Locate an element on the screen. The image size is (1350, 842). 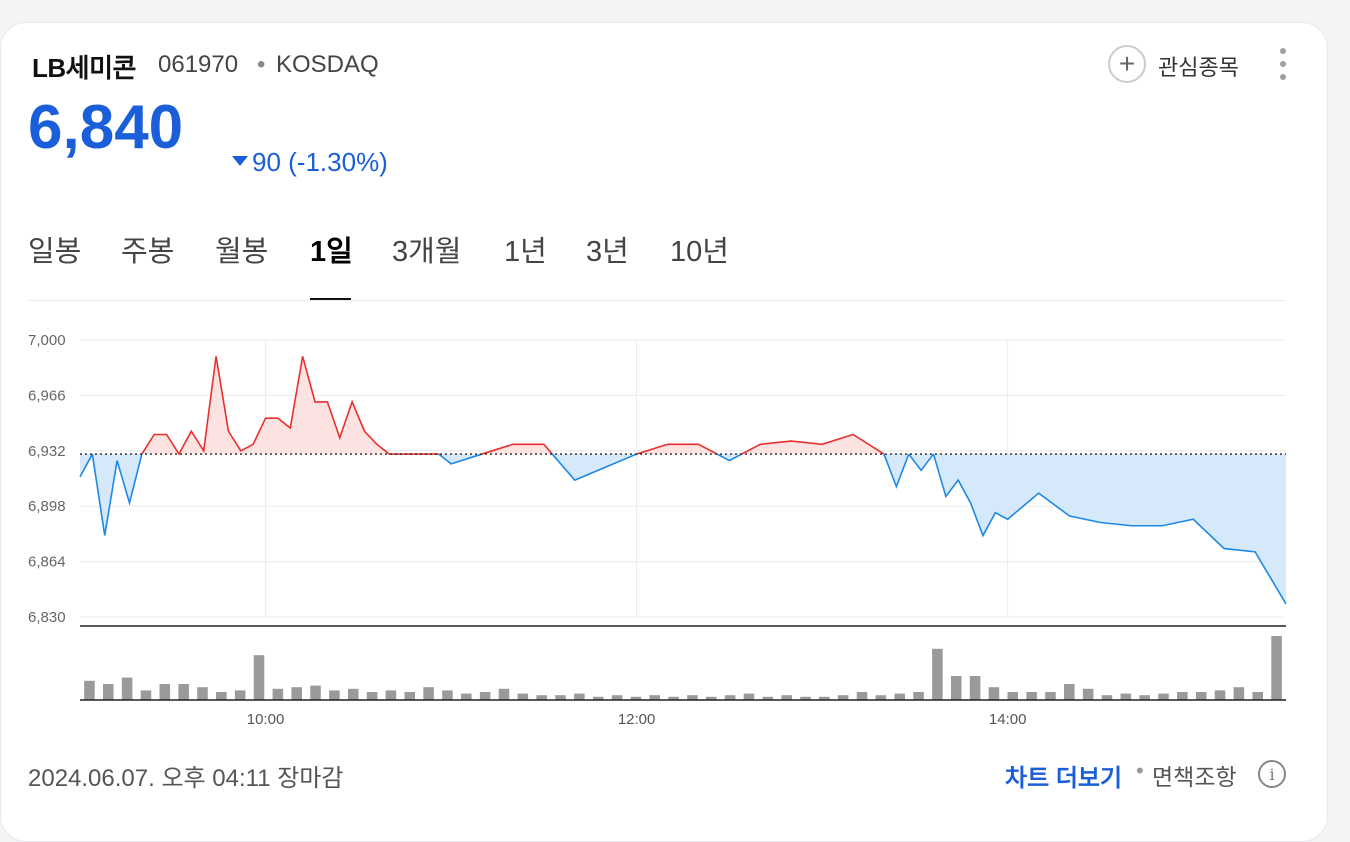
tab-3month: 3개월 is located at coordinates (427, 252).